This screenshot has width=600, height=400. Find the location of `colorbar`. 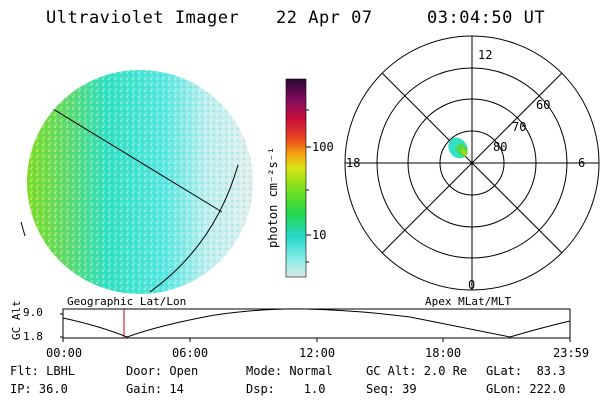

colorbar is located at coordinates (298, 178).